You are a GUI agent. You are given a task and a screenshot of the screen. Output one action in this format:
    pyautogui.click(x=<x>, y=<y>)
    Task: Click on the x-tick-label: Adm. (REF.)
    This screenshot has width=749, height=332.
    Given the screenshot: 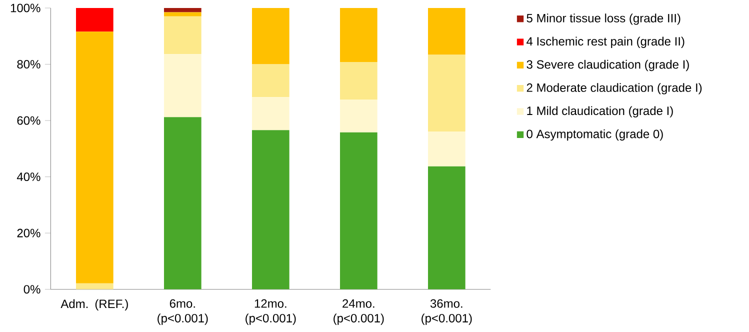 What is the action you would take?
    pyautogui.click(x=94, y=304)
    